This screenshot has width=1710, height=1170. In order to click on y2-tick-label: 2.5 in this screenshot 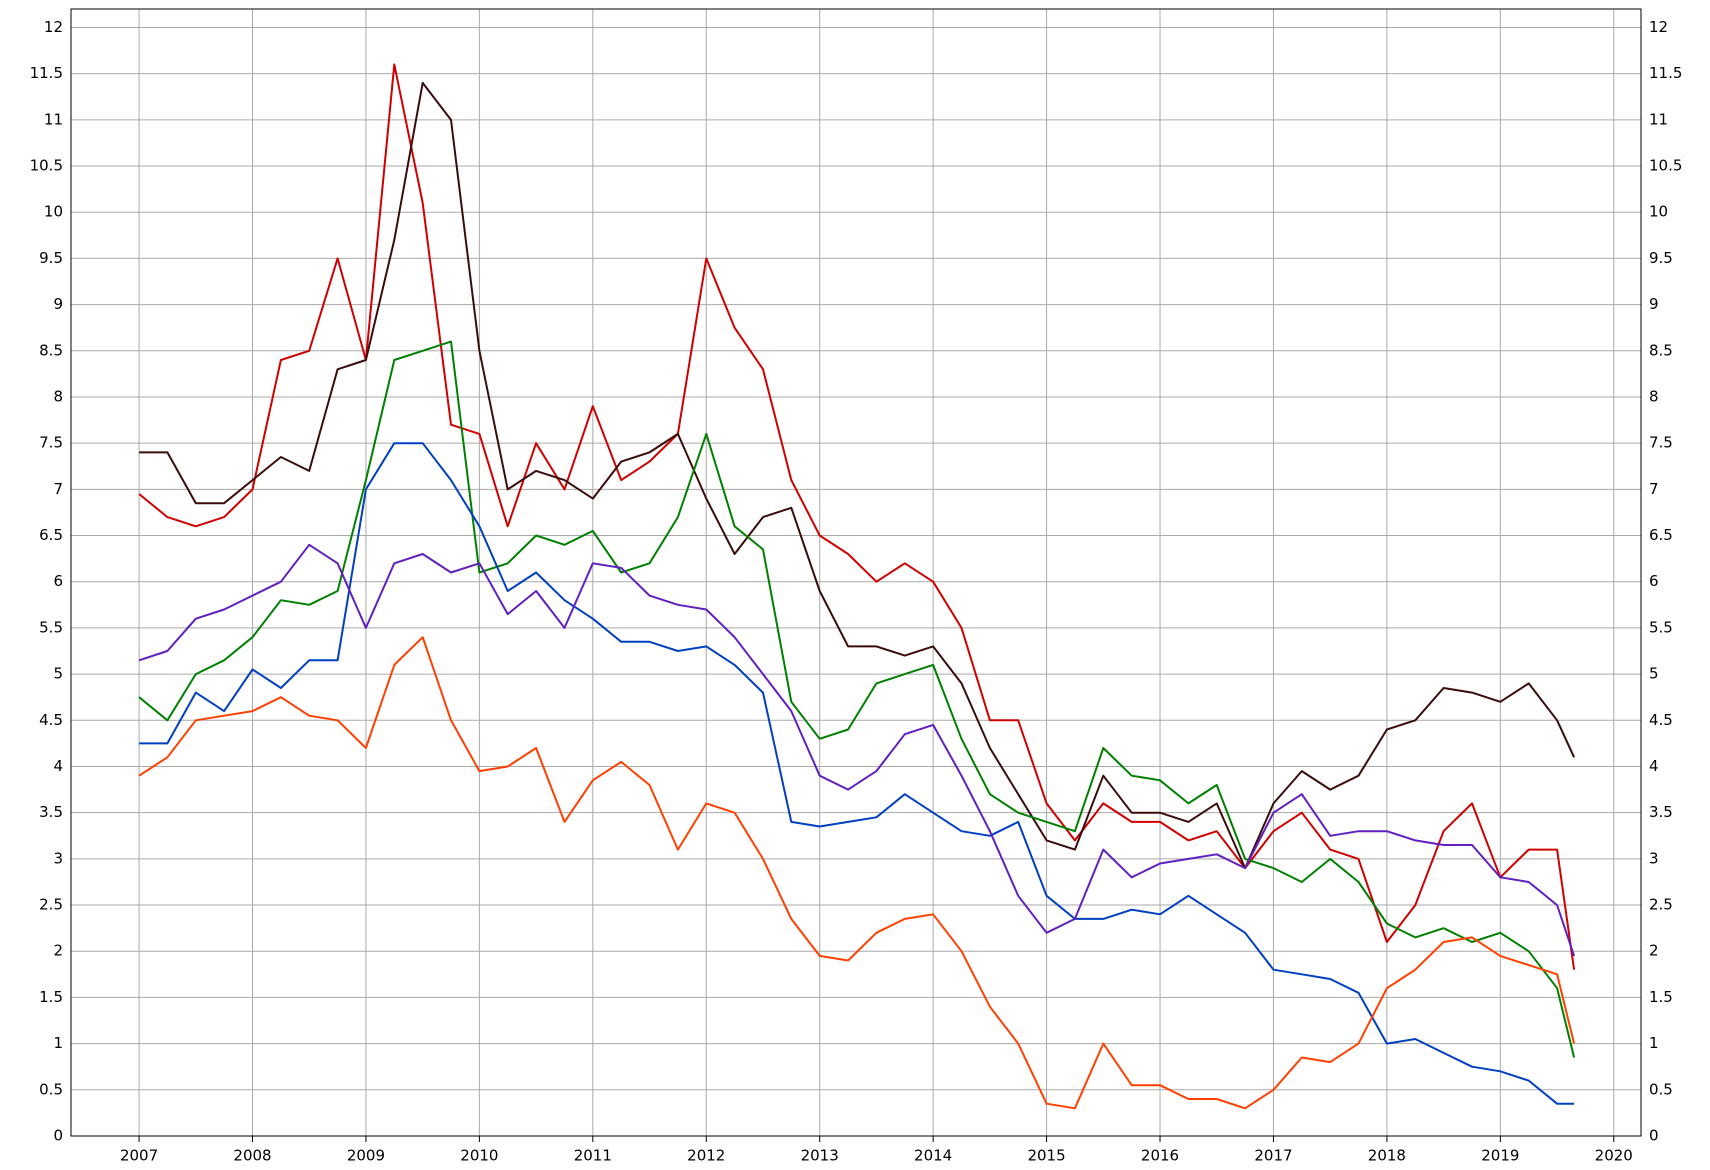, I will do `click(1661, 905)`.